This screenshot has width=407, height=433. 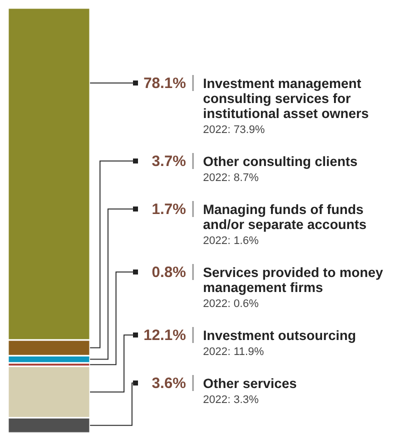 What do you see at coordinates (233, 352) in the screenshot?
I see `text: 2022: 11.9%` at bounding box center [233, 352].